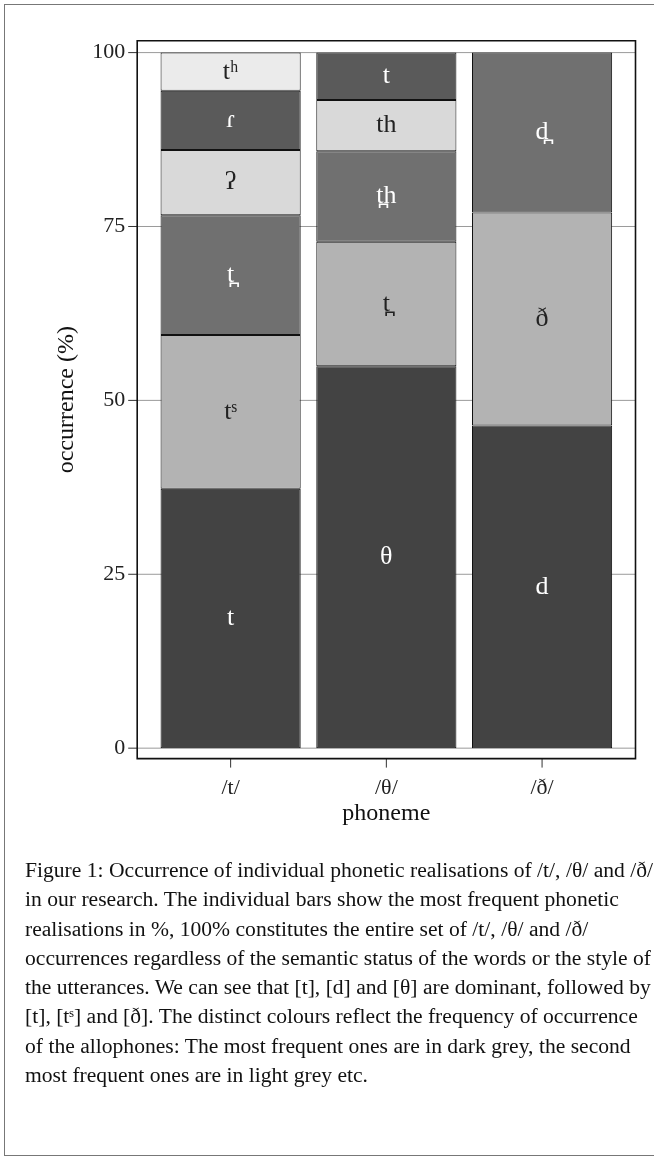  I want to click on data-label: ɾ, so click(230, 119).